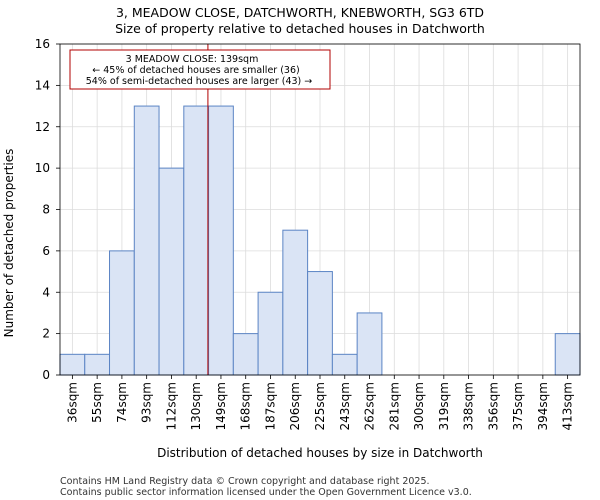  Describe the element at coordinates (344, 364) in the screenshot. I see `bar-243sqm` at that location.